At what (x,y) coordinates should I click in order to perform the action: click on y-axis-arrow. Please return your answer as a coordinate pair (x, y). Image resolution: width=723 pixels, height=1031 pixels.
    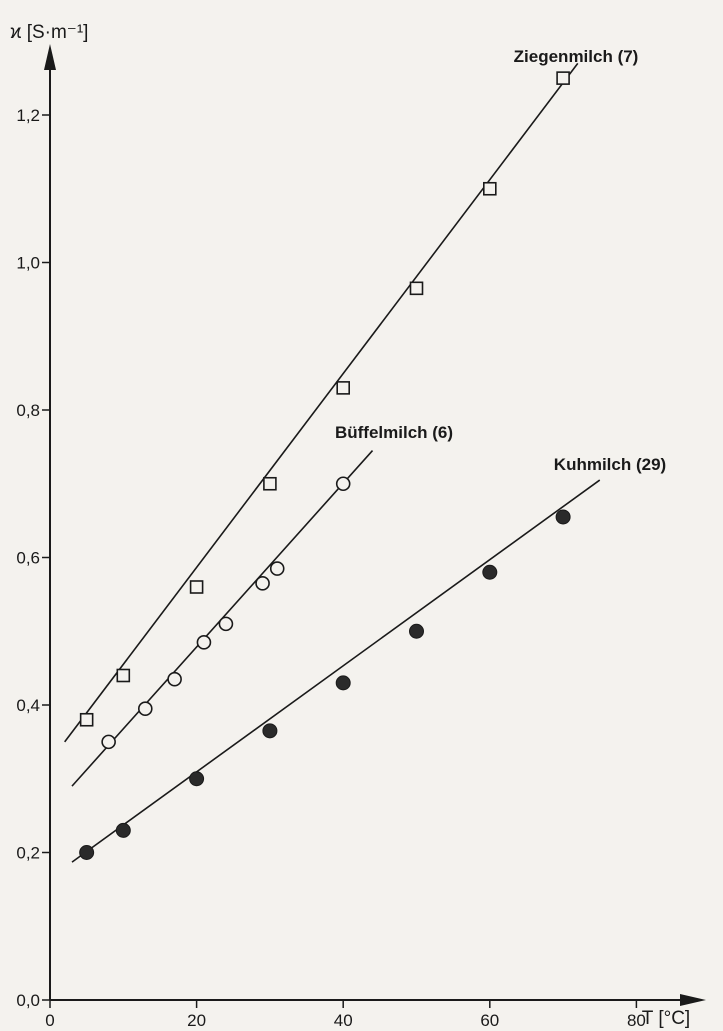
    Looking at the image, I should click on (50, 57).